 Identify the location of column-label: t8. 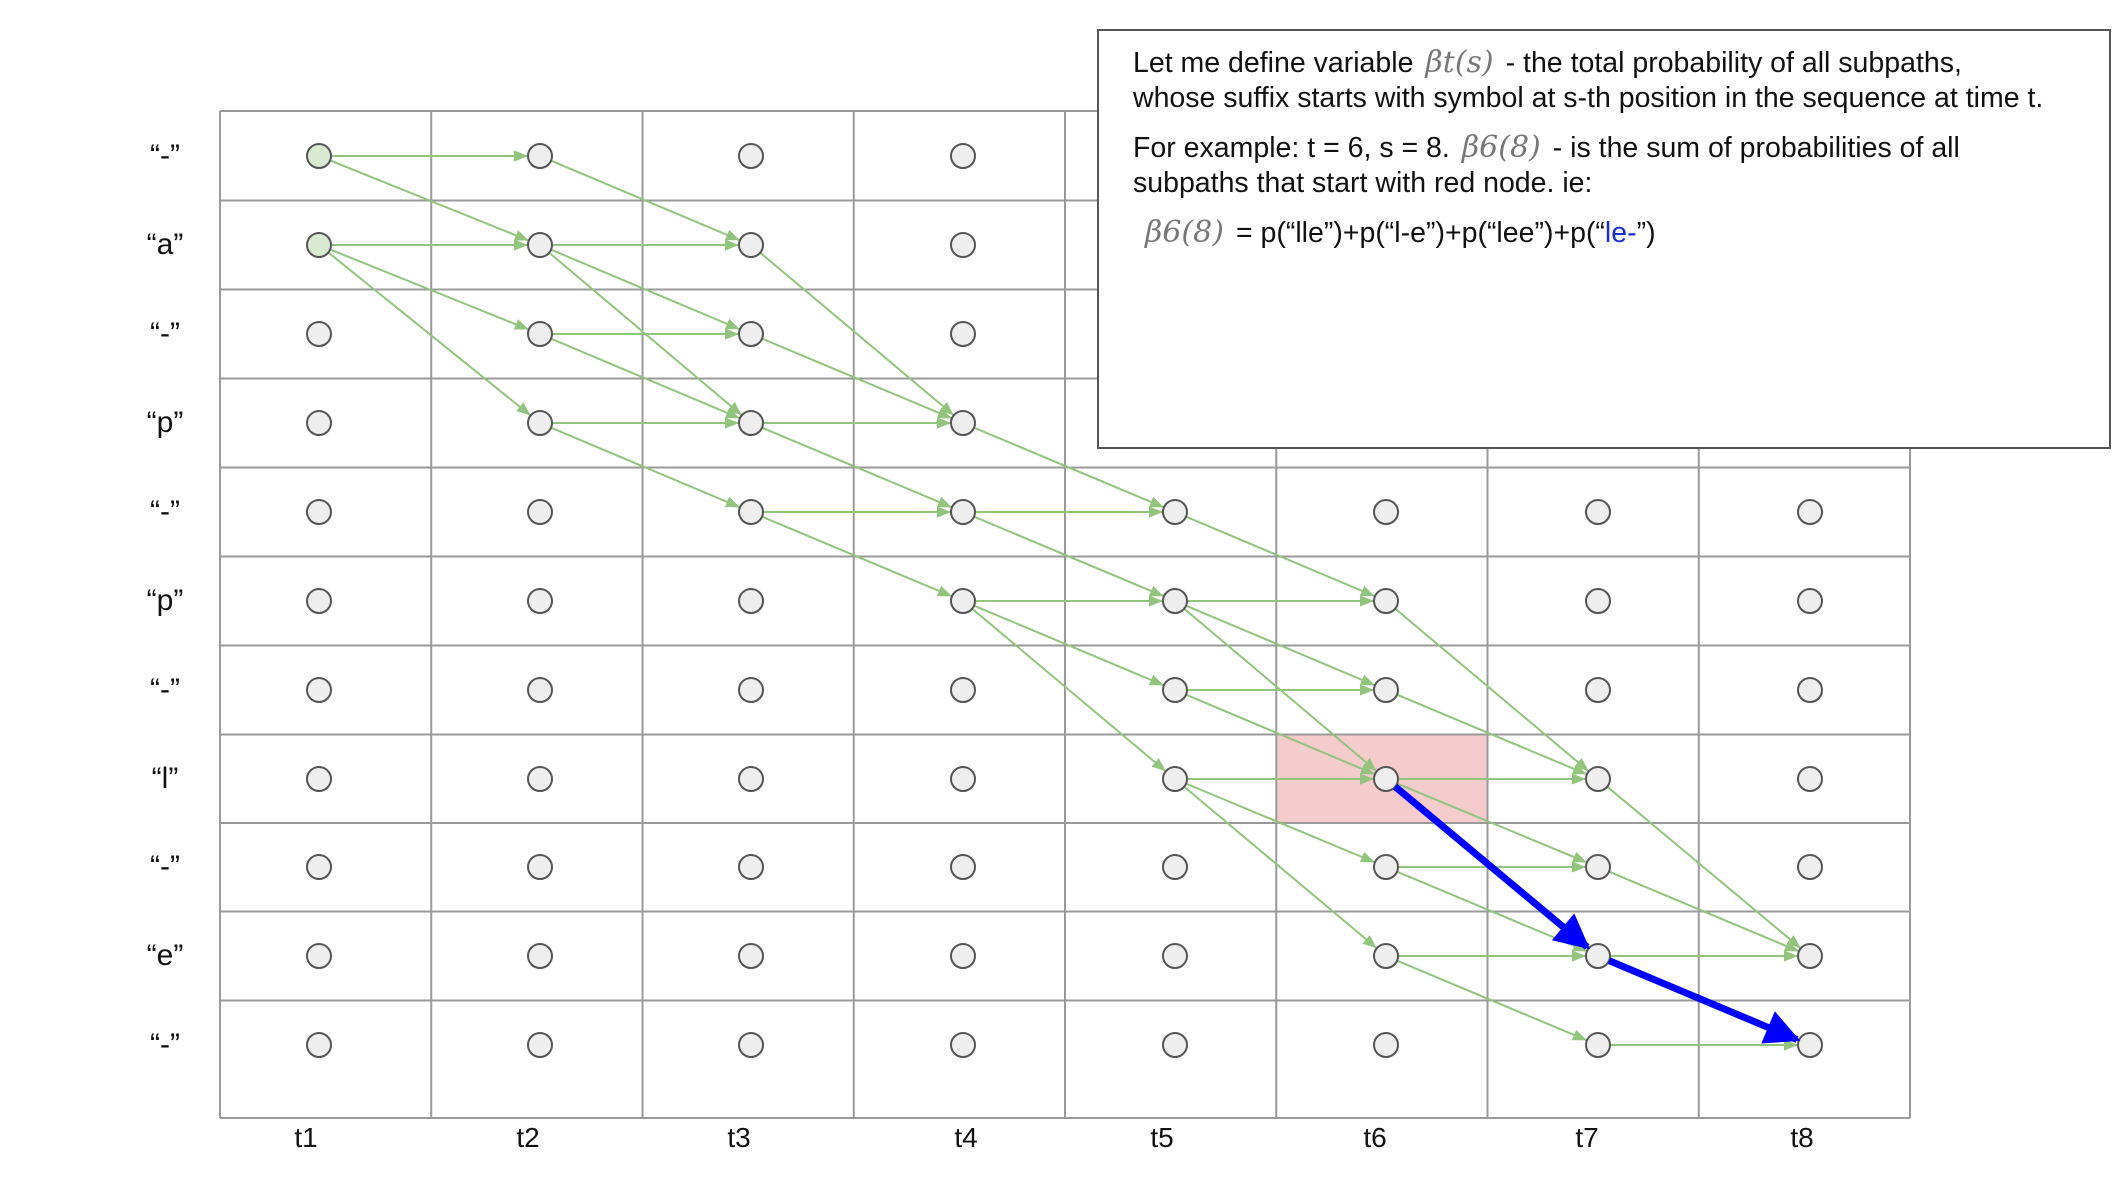
(1802, 1137).